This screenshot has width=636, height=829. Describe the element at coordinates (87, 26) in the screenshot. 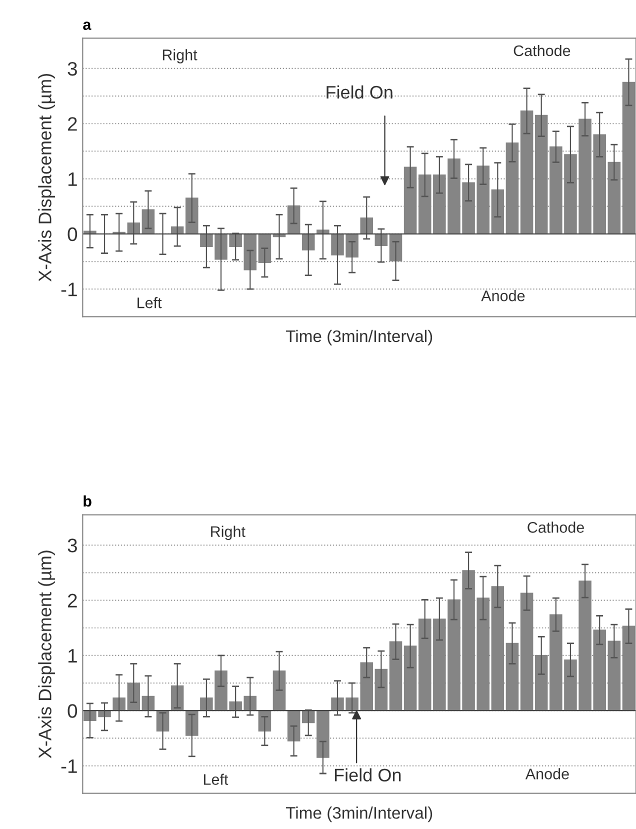

I see `chart-title: a` at that location.